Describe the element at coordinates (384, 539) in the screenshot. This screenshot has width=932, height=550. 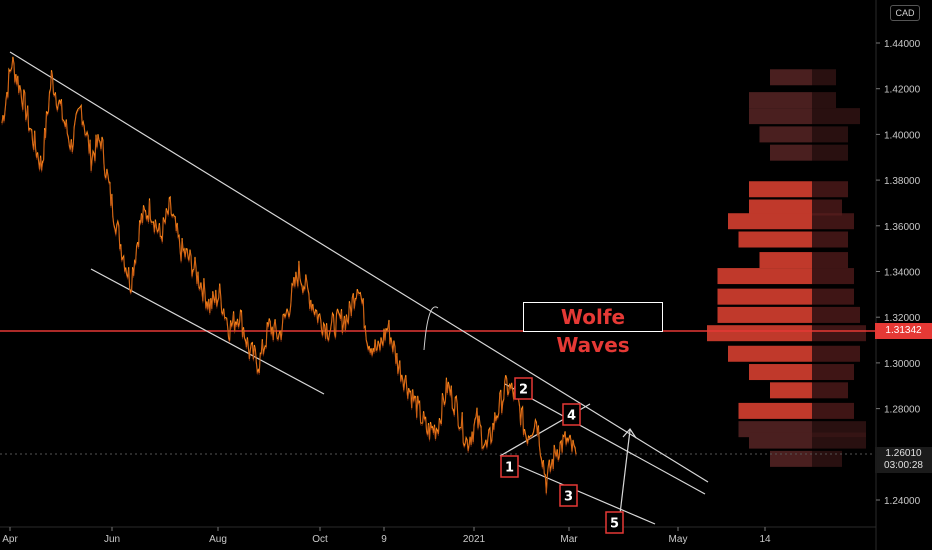
I see `x-tick-label: 9` at that location.